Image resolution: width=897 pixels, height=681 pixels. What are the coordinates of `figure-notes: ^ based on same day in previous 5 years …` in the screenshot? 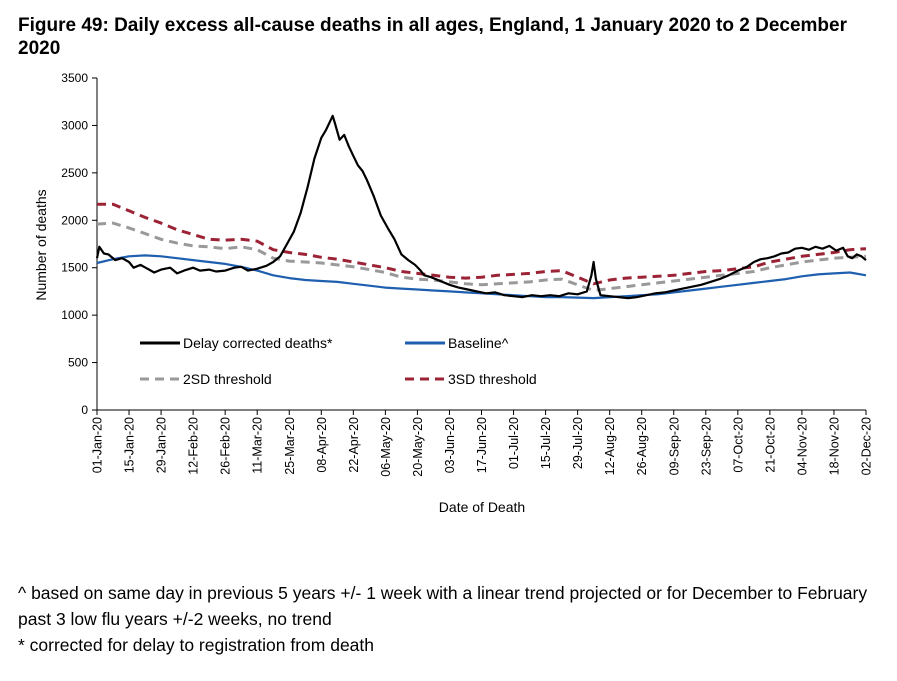 It's located at (448, 619).